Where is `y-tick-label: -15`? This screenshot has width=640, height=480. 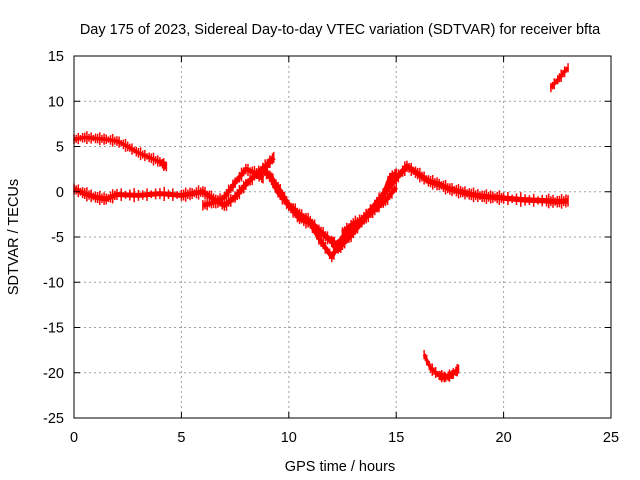
y-tick-label: -15 is located at coordinates (53, 329).